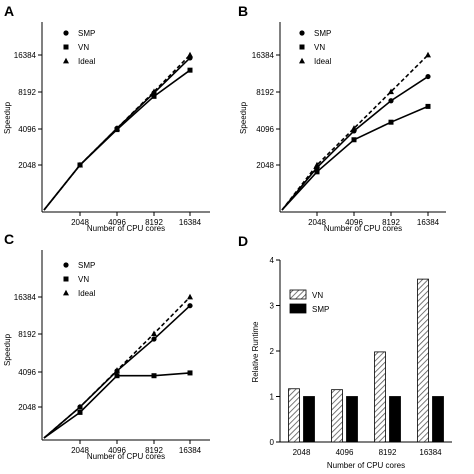 Image resolution: width=474 pixels, height=474 pixels. I want to click on y-tick-label: 4, so click(272, 260).